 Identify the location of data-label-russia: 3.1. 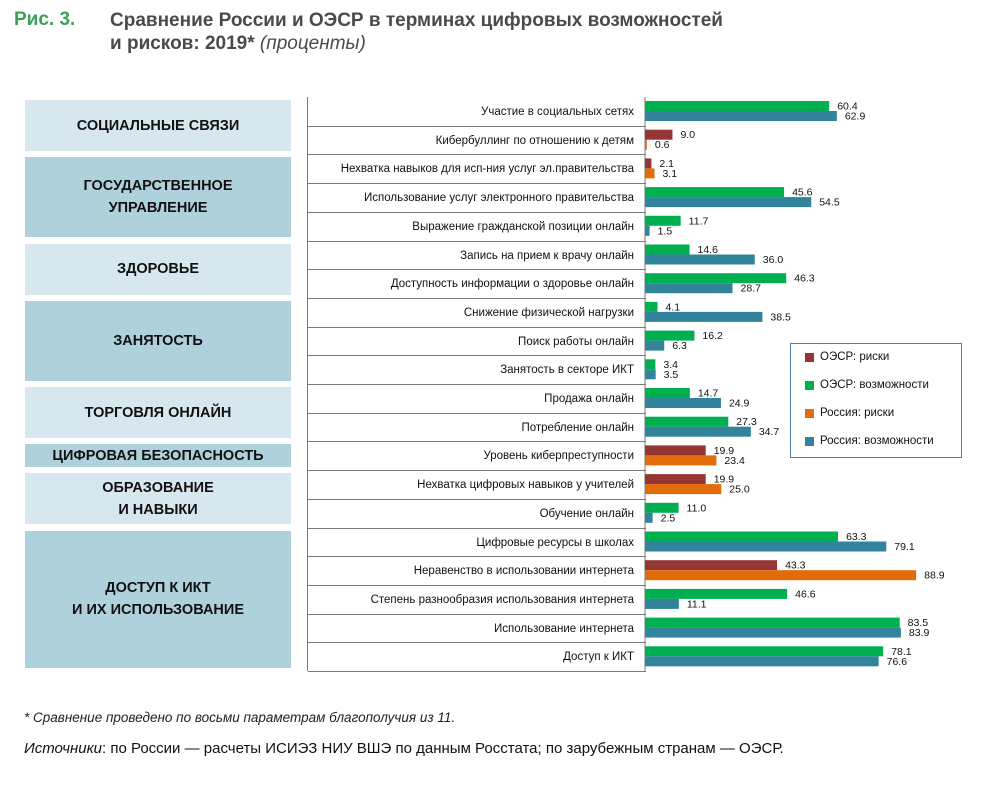
(669, 174).